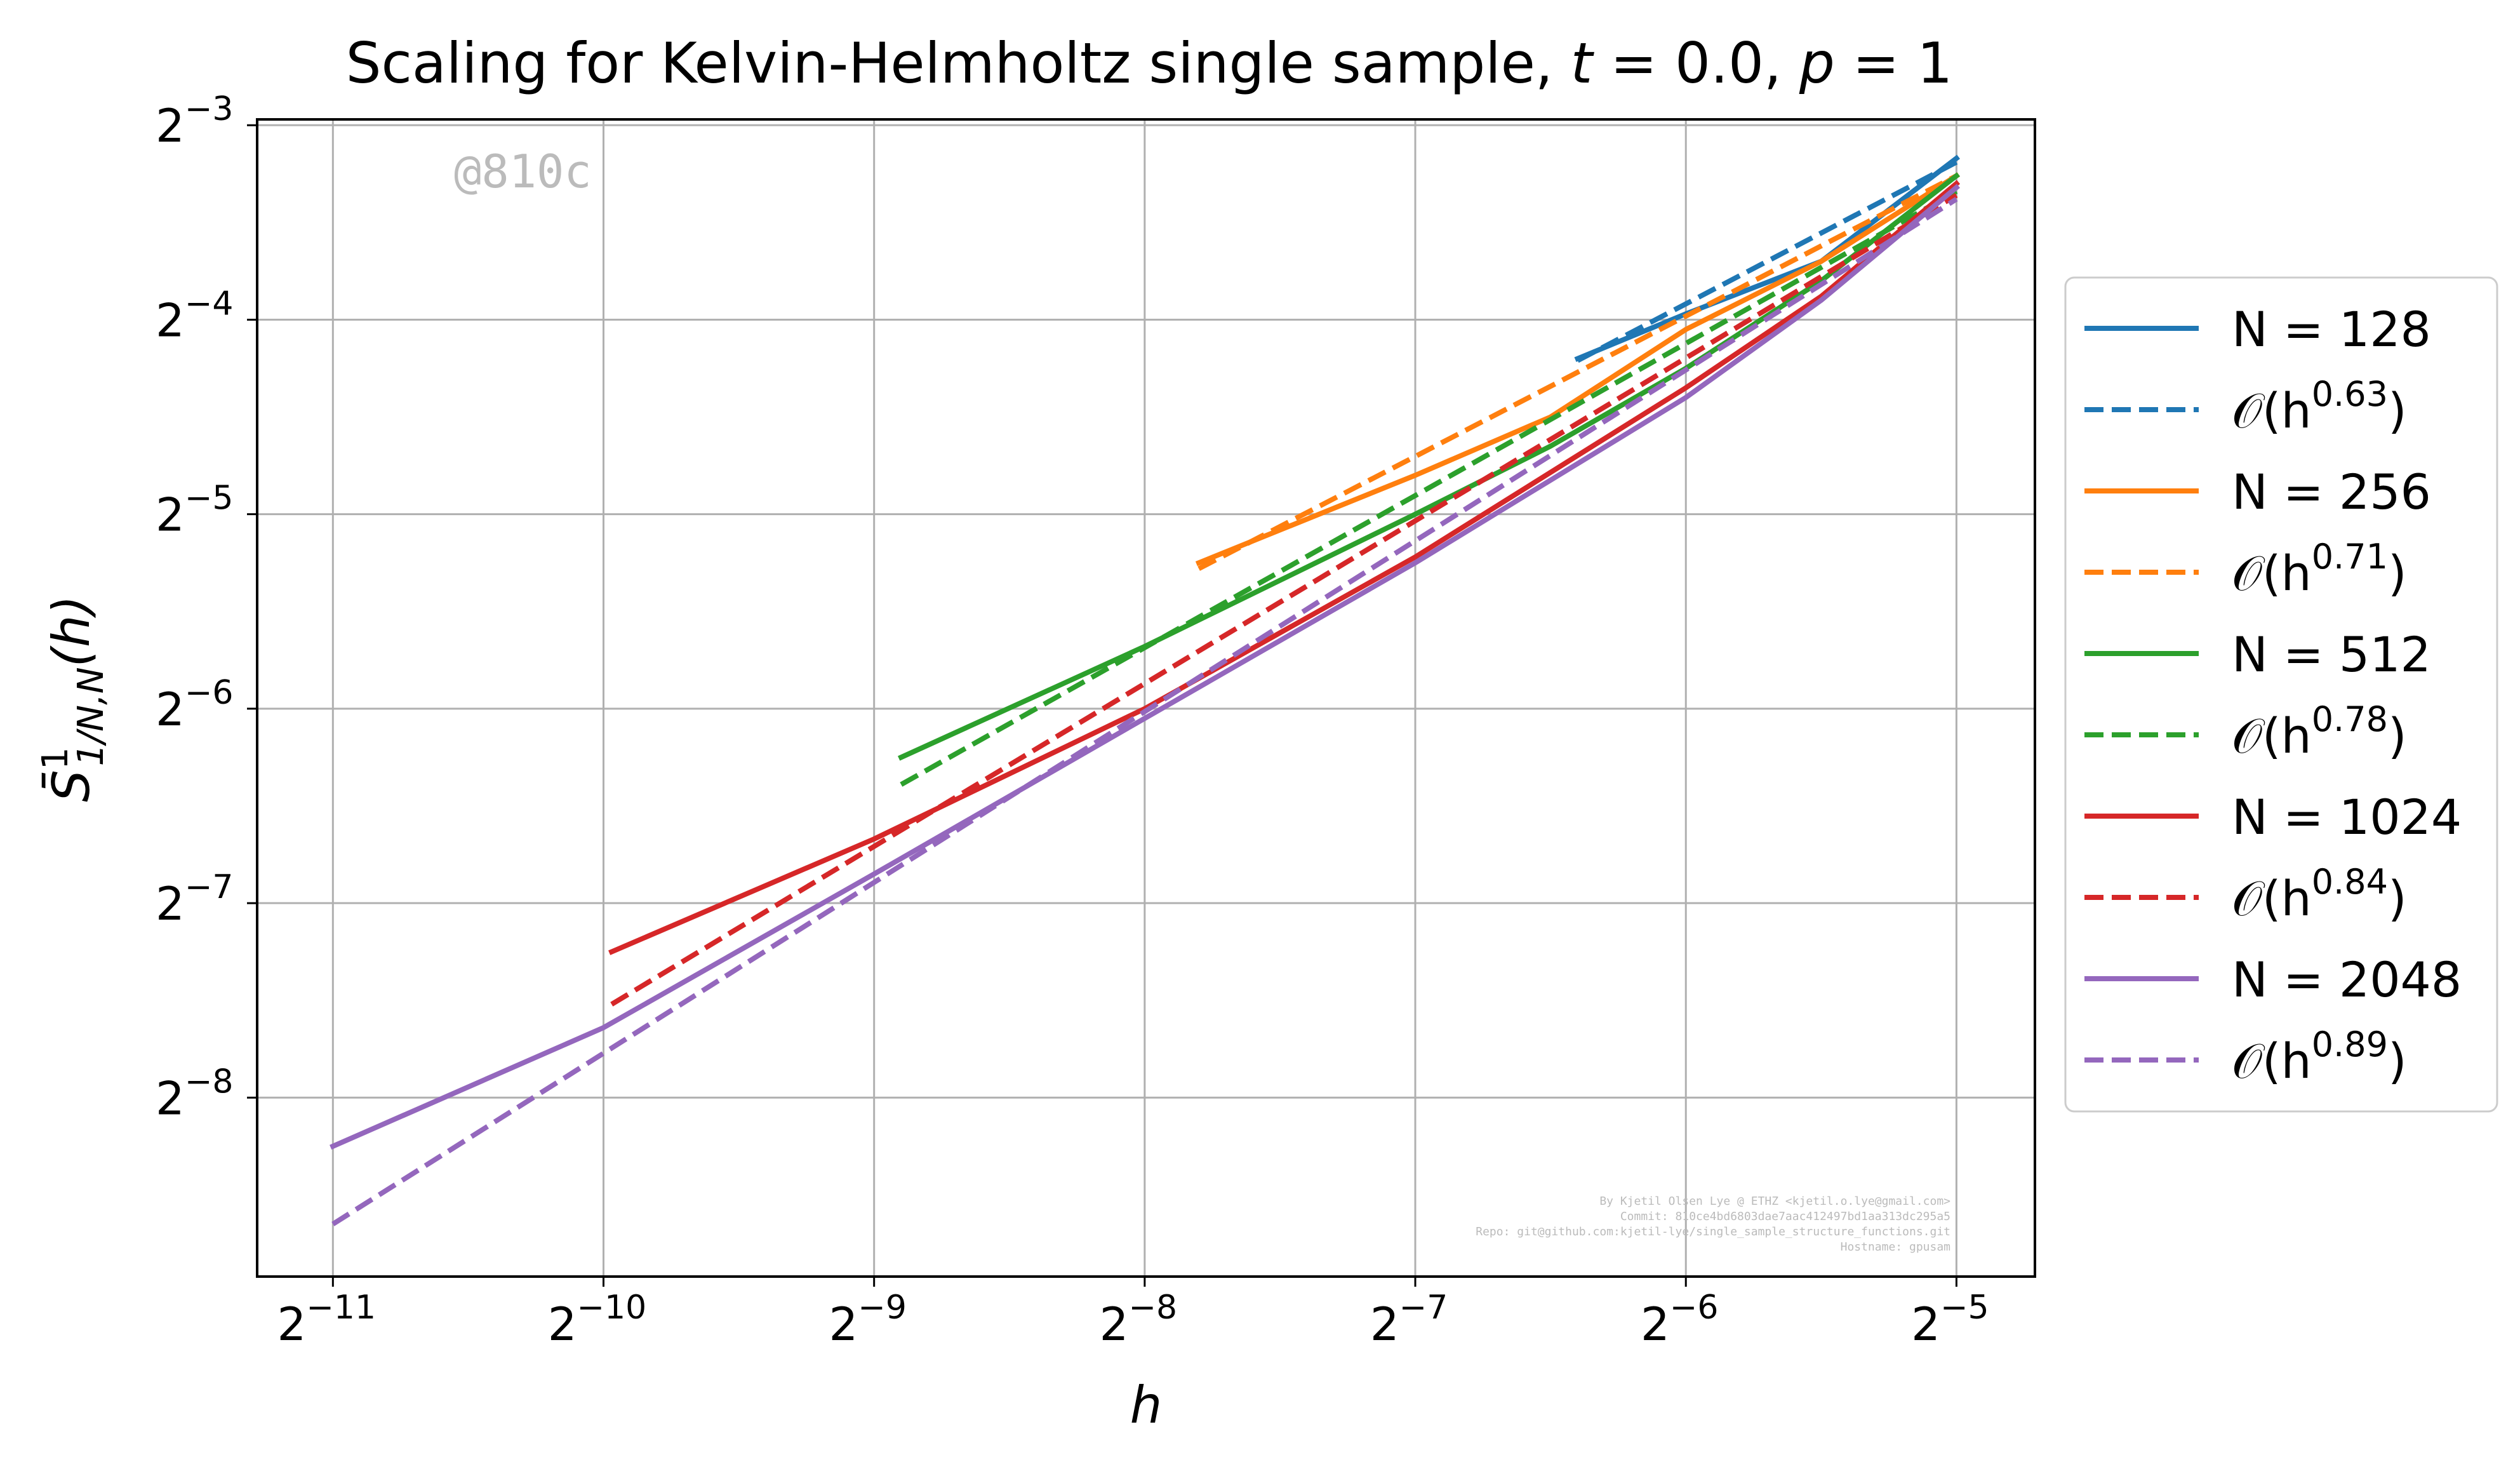 Image resolution: width=2520 pixels, height=1469 pixels. I want to click on legend-label: N = 256, so click(2331, 492).